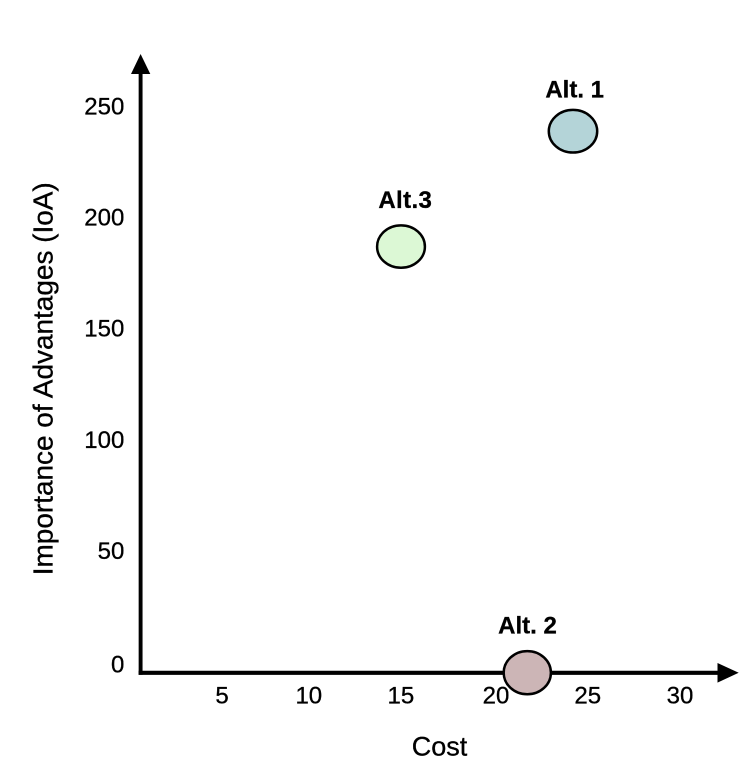 This screenshot has height=768, width=756. Describe the element at coordinates (680, 696) in the screenshot. I see `svg-text: 30` at that location.